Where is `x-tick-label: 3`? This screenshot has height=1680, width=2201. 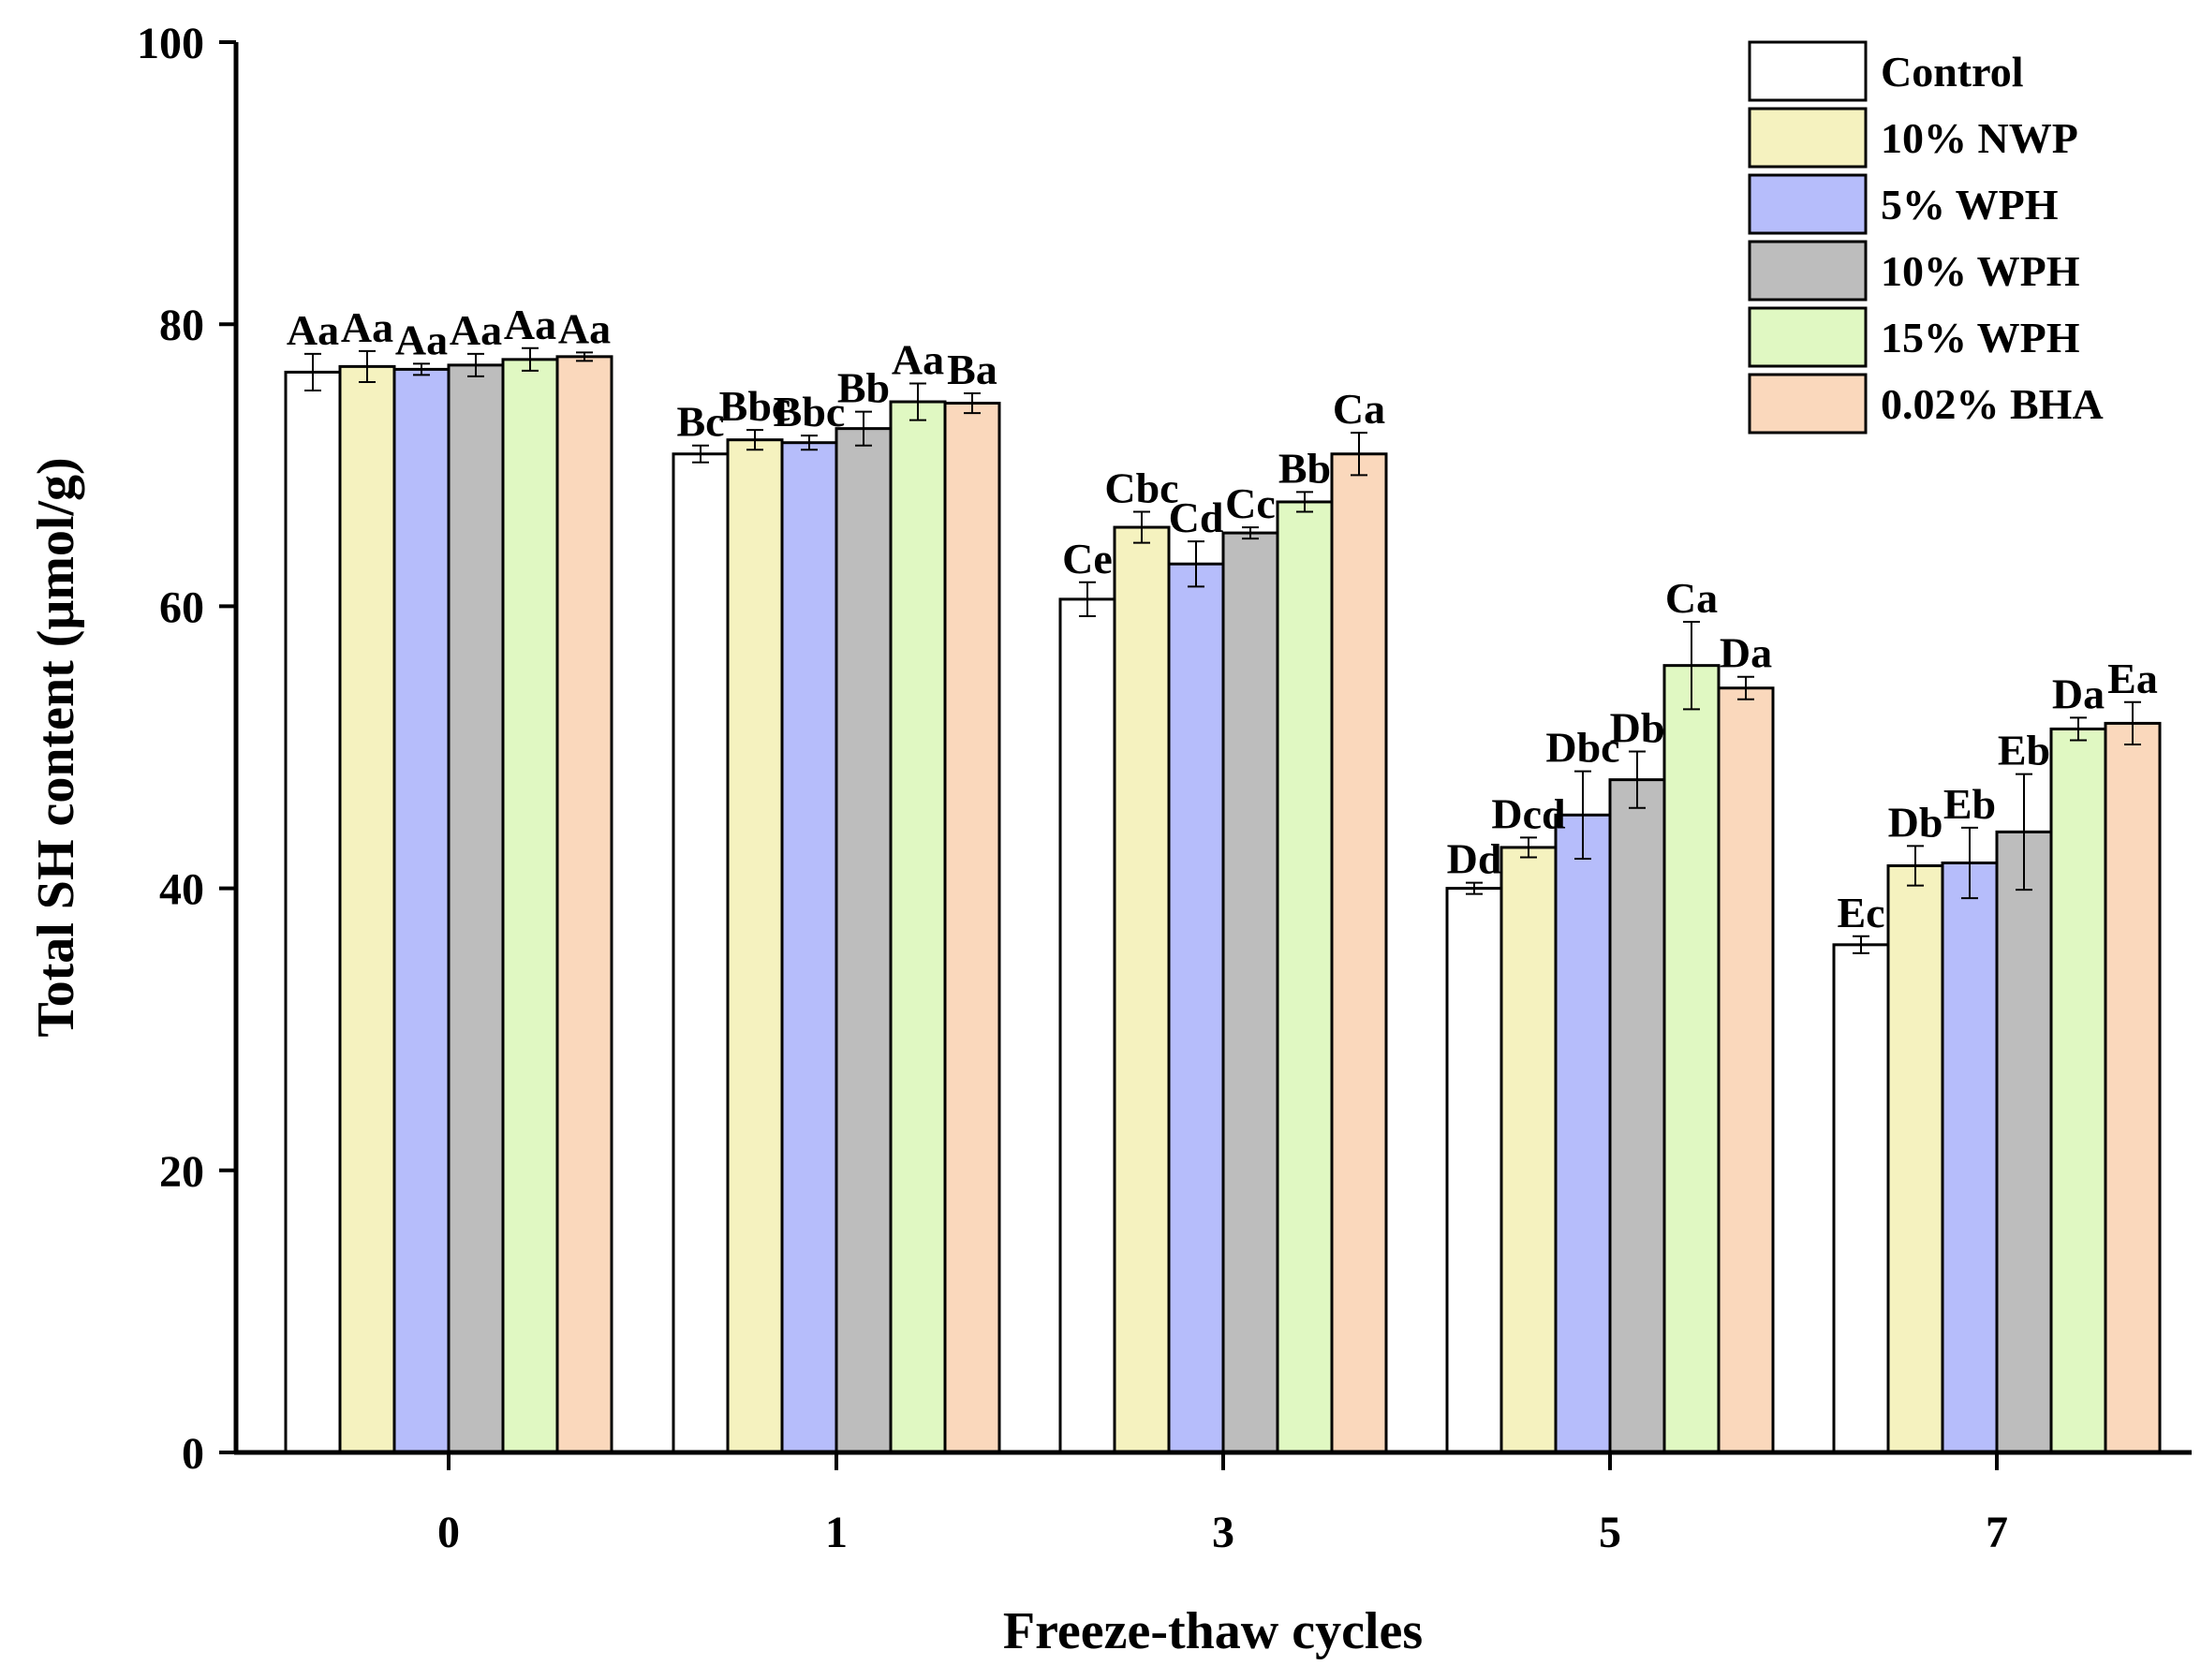 x-tick-label: 3 is located at coordinates (1223, 1532).